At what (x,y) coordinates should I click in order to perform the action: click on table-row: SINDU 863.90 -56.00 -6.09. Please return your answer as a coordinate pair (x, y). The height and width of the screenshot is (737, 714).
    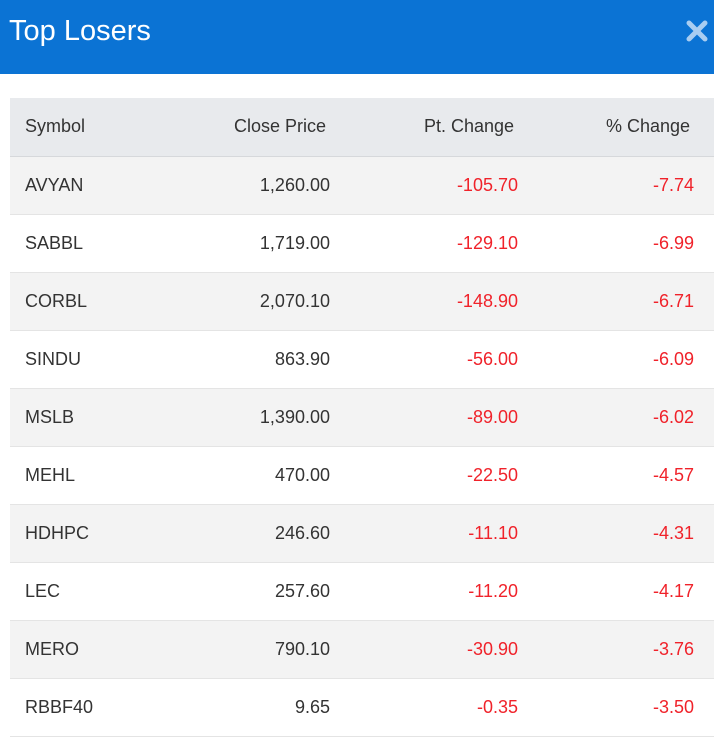
    Looking at the image, I should click on (362, 359).